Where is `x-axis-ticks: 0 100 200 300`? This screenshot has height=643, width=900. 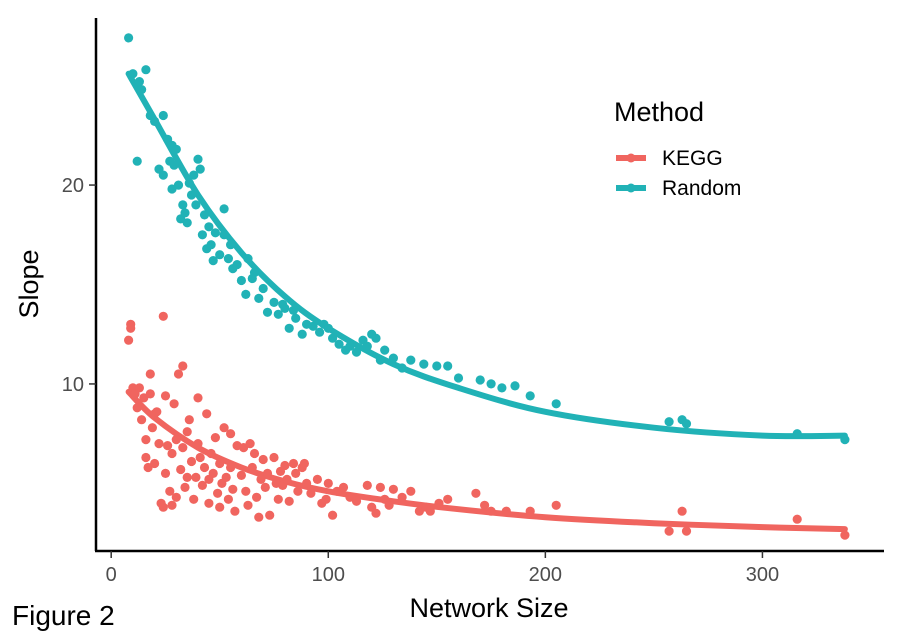 x-axis-ticks: 0 100 200 300 is located at coordinates (442, 568).